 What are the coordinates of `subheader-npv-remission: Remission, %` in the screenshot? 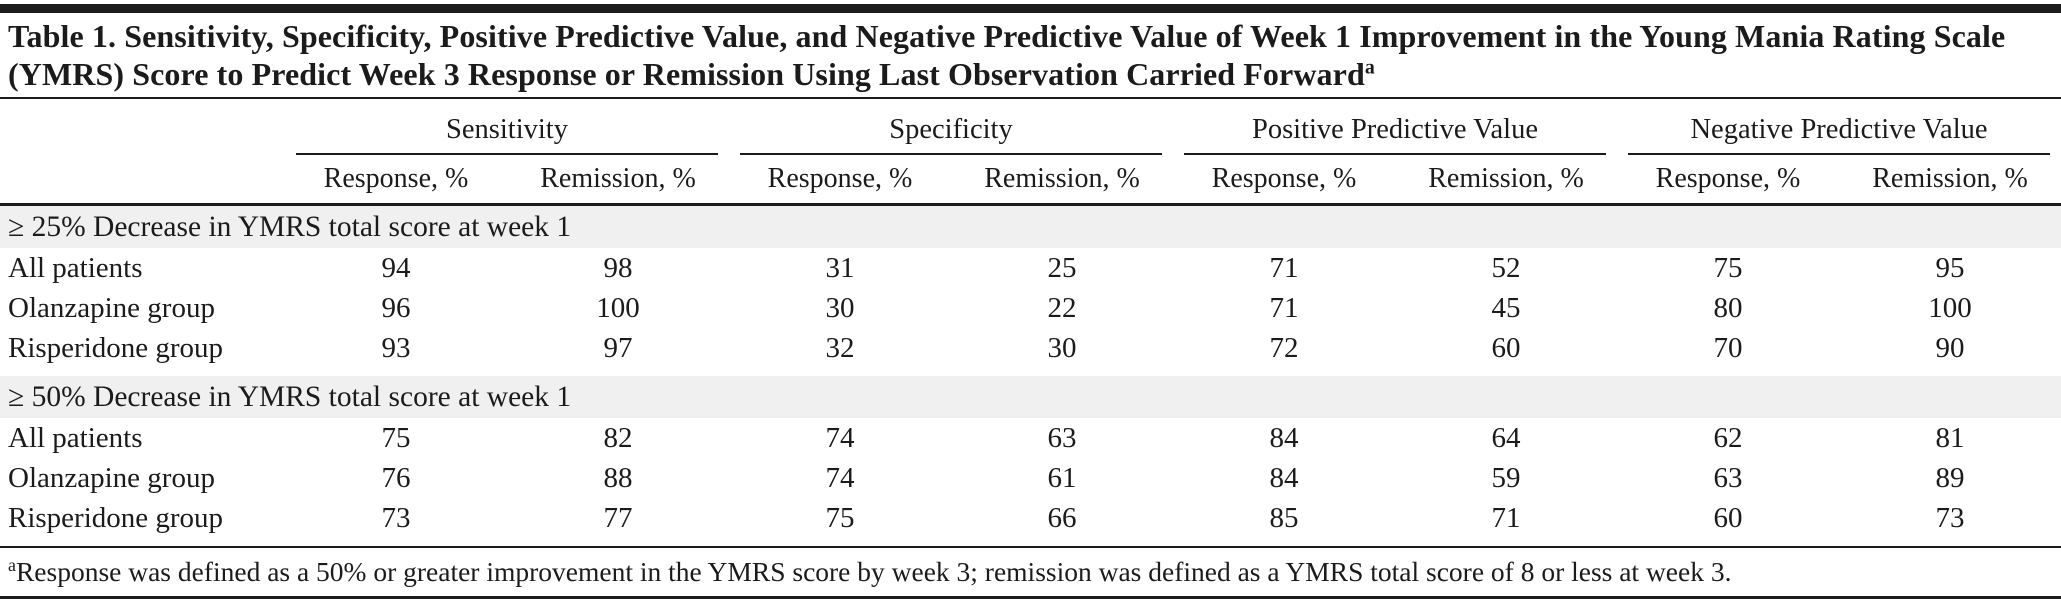 It's located at (1950, 180).